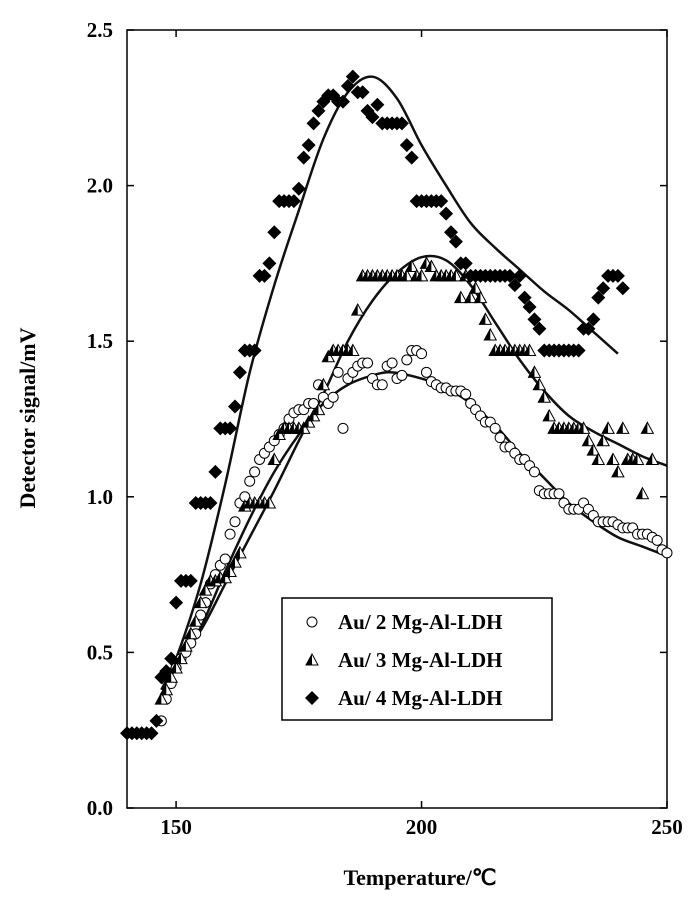 This screenshot has height=899, width=700. Describe the element at coordinates (27, 417) in the screenshot. I see `y-axis-title: Detector signal/mV` at that location.